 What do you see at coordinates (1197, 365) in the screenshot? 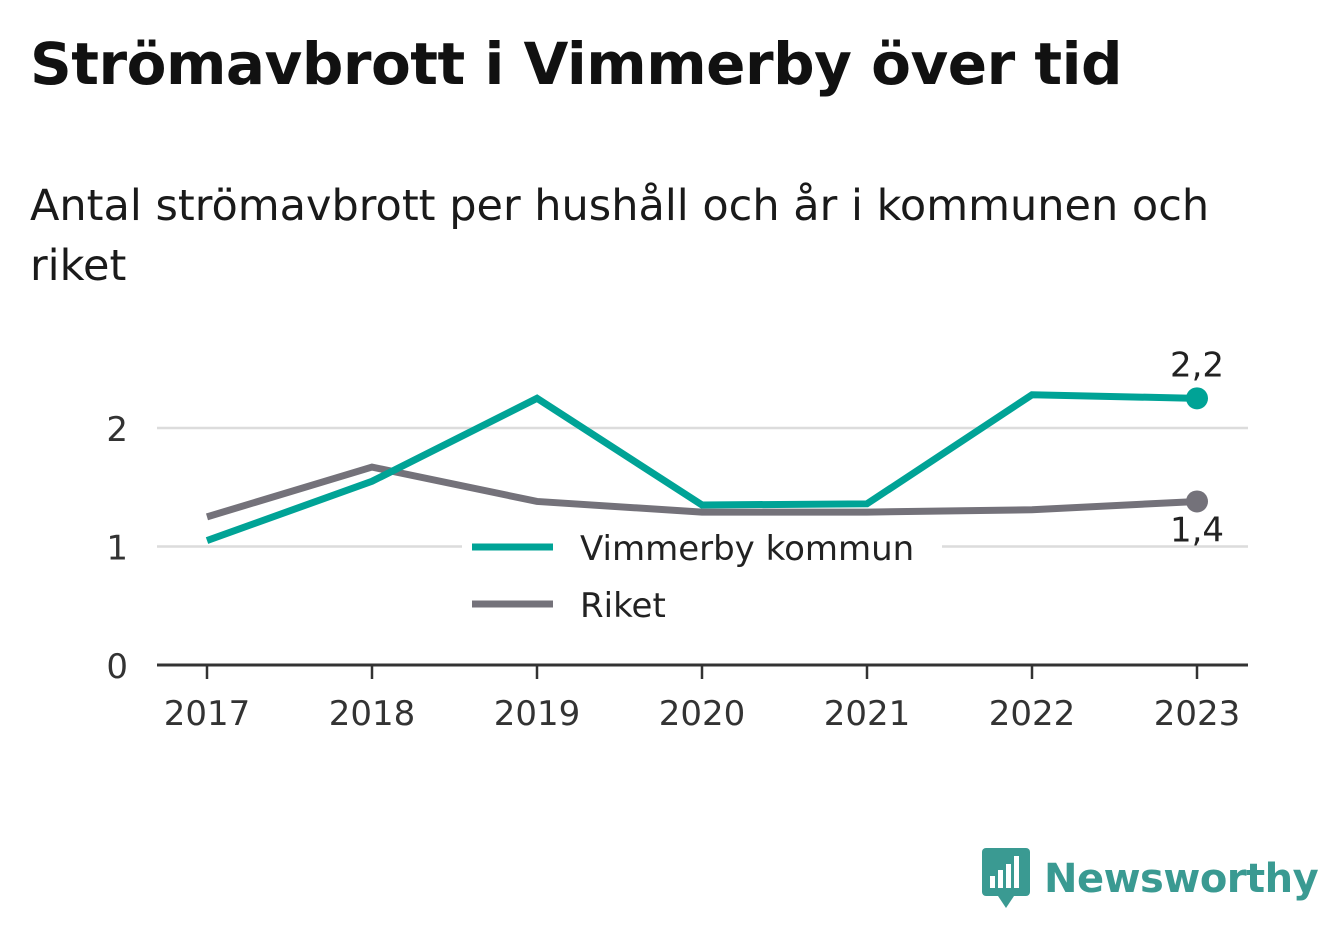
I see `series-end-label: 2,2` at bounding box center [1197, 365].